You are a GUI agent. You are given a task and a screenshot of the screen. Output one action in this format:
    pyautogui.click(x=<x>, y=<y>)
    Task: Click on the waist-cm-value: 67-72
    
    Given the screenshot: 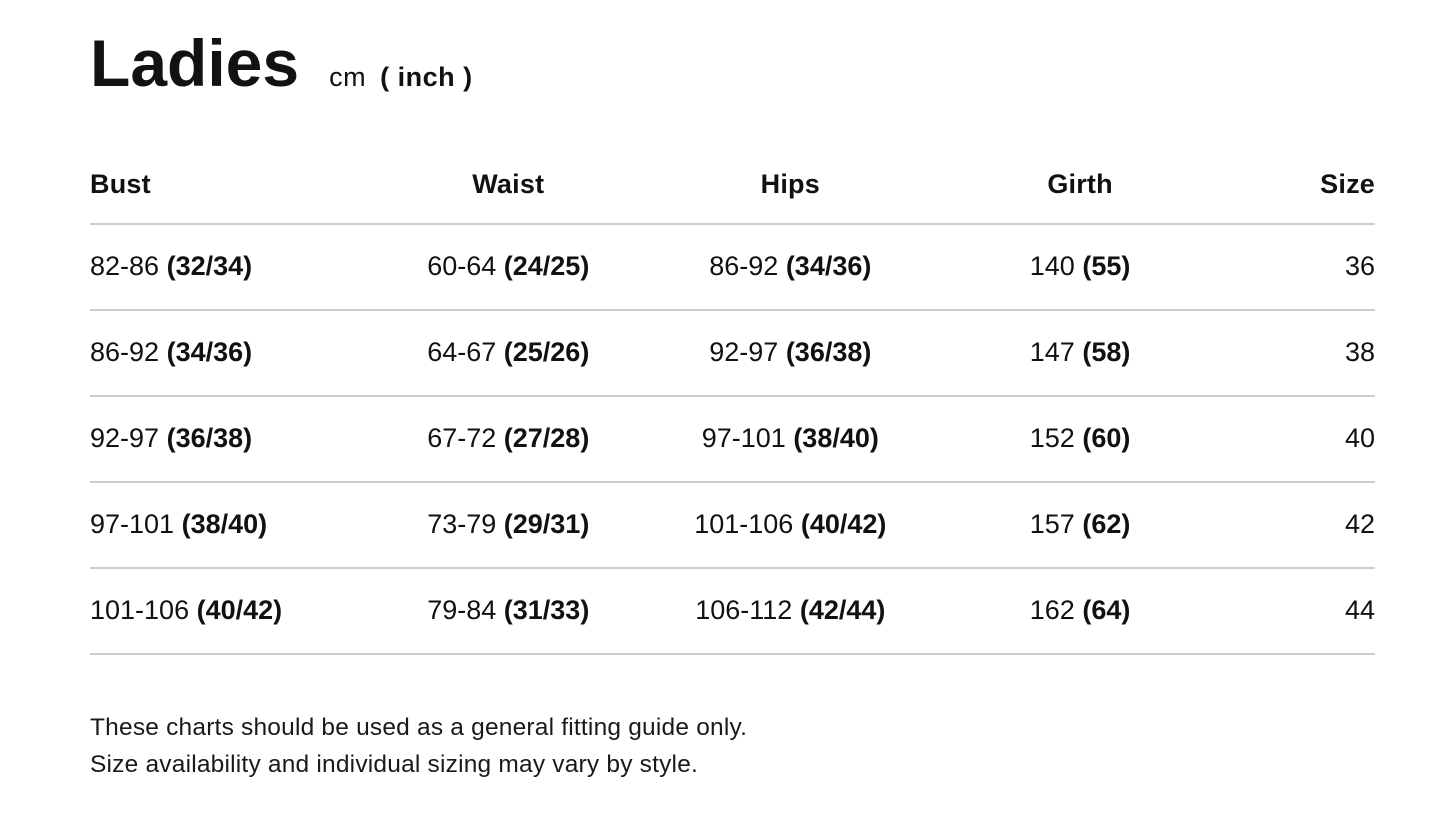 What is the action you would take?
    pyautogui.click(x=462, y=438)
    